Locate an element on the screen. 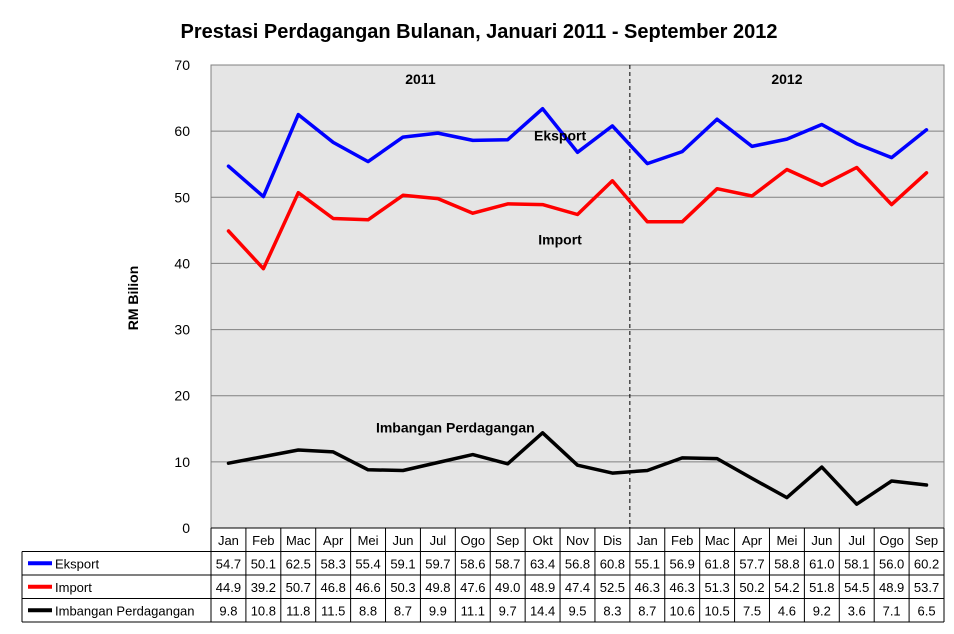  data-table-cell: 11.1 is located at coordinates (473, 610).